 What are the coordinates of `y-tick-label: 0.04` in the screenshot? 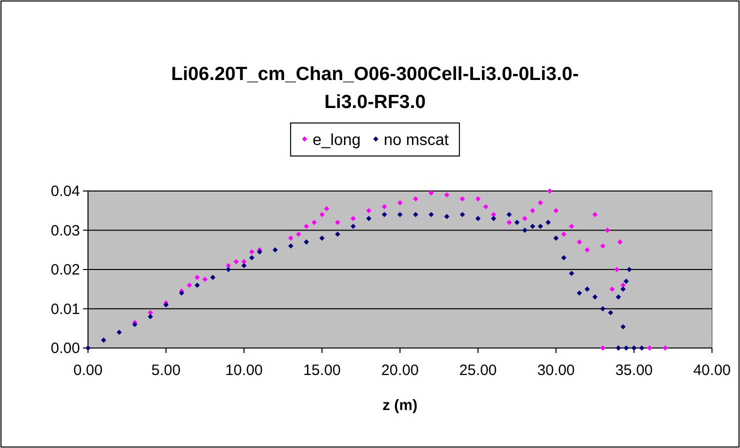 It's located at (65, 191).